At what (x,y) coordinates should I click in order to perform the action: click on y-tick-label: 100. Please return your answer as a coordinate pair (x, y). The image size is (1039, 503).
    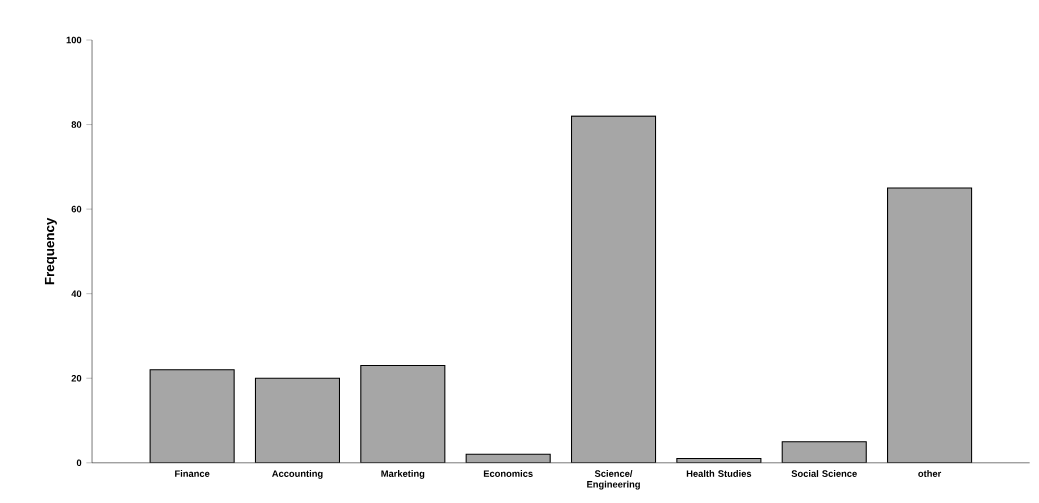
    Looking at the image, I should click on (74, 40).